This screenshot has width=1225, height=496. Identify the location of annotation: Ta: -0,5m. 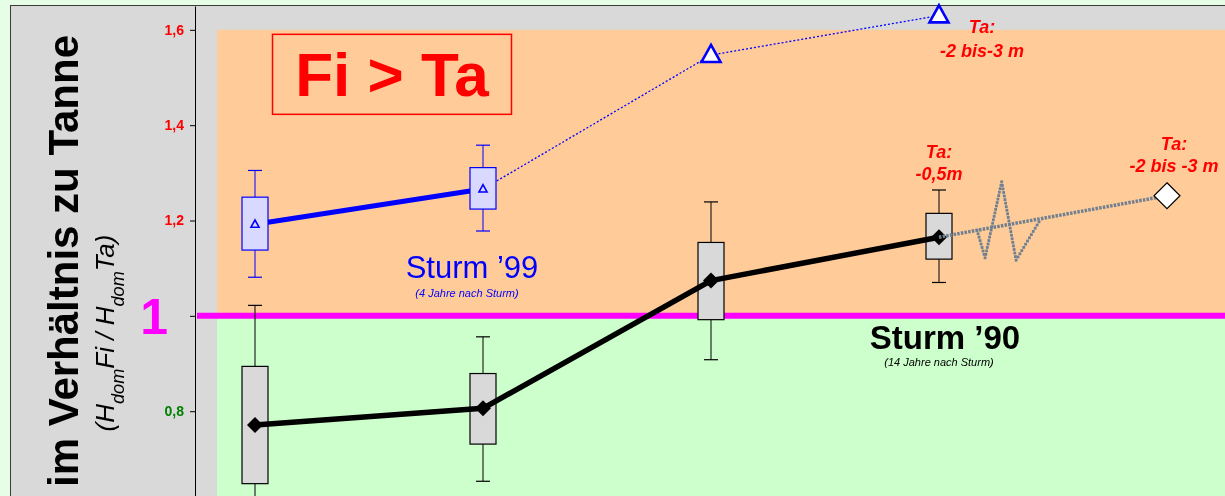
(939, 163).